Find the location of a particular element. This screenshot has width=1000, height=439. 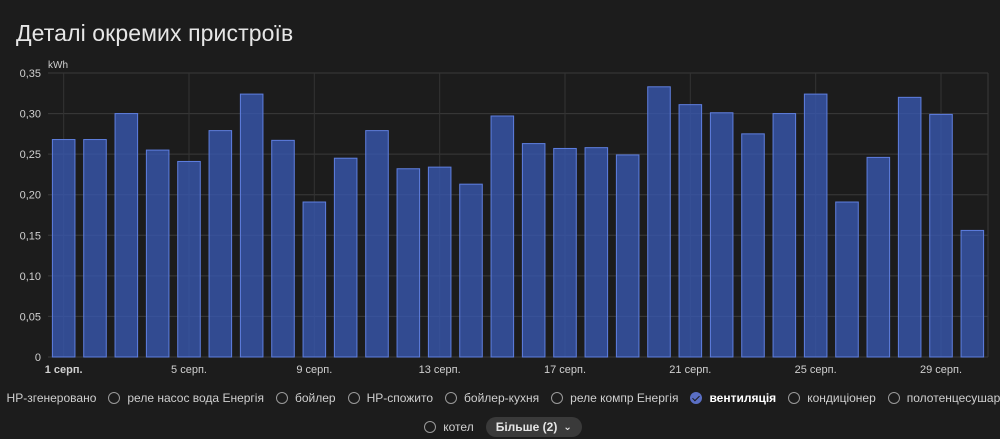

x-tick-label: 29 серп. is located at coordinates (941, 370).